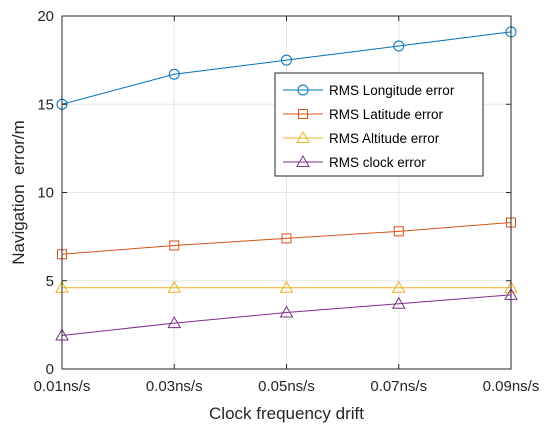  What do you see at coordinates (174, 386) in the screenshot?
I see `x-tick-label: 0.03ns/s` at bounding box center [174, 386].